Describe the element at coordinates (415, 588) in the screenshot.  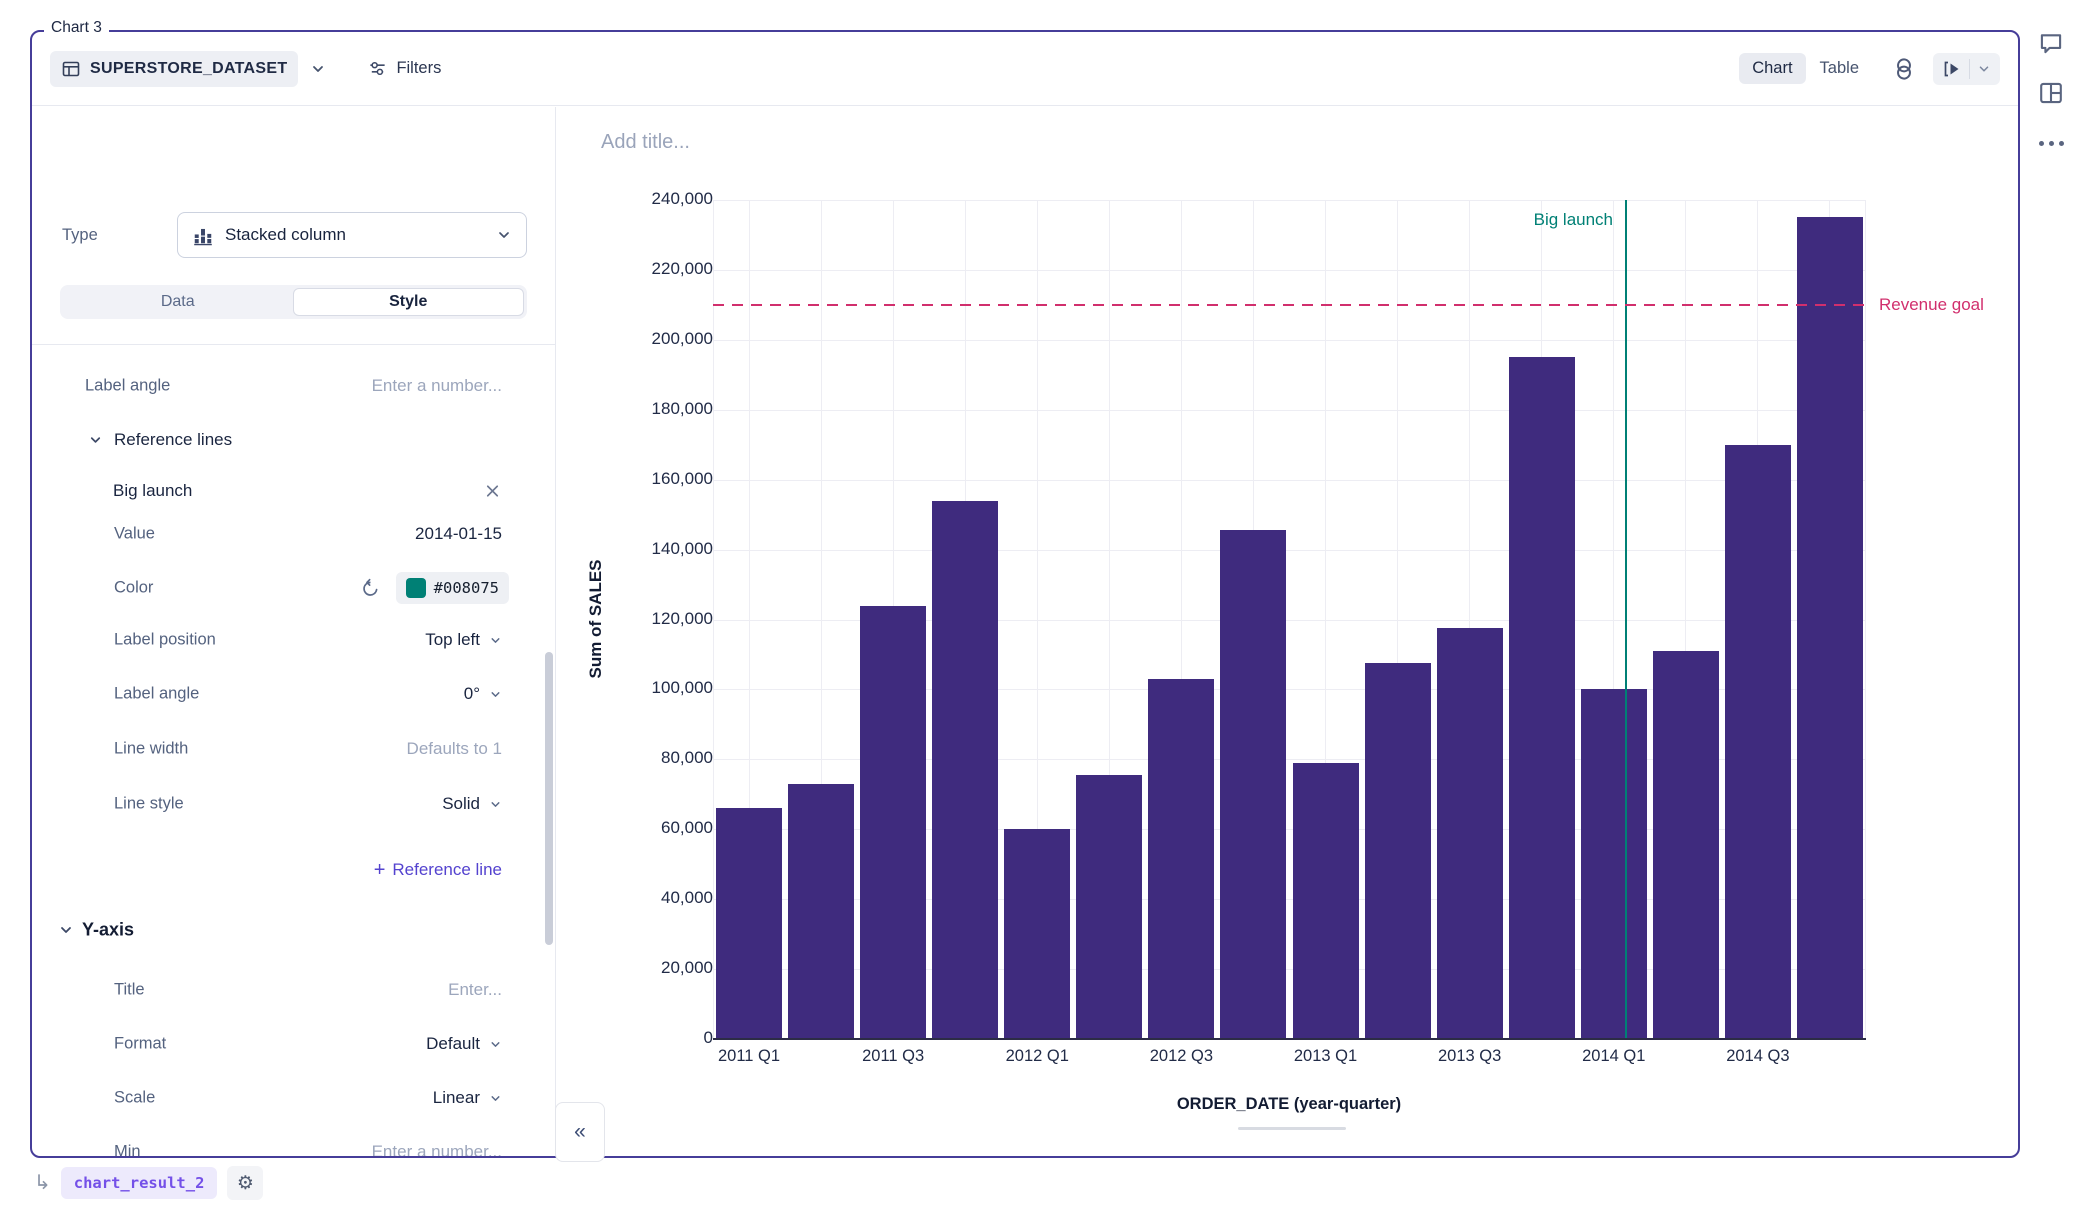
I see `color-swatch` at that location.